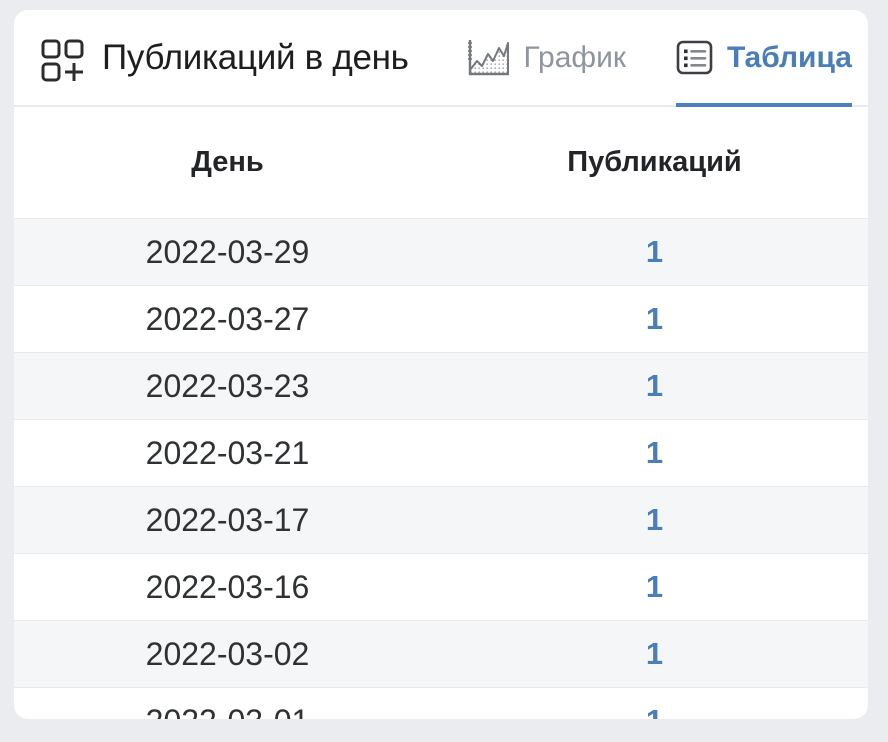 Image resolution: width=888 pixels, height=742 pixels. Describe the element at coordinates (654, 162) in the screenshot. I see `column-header-publications: Публикаций` at that location.